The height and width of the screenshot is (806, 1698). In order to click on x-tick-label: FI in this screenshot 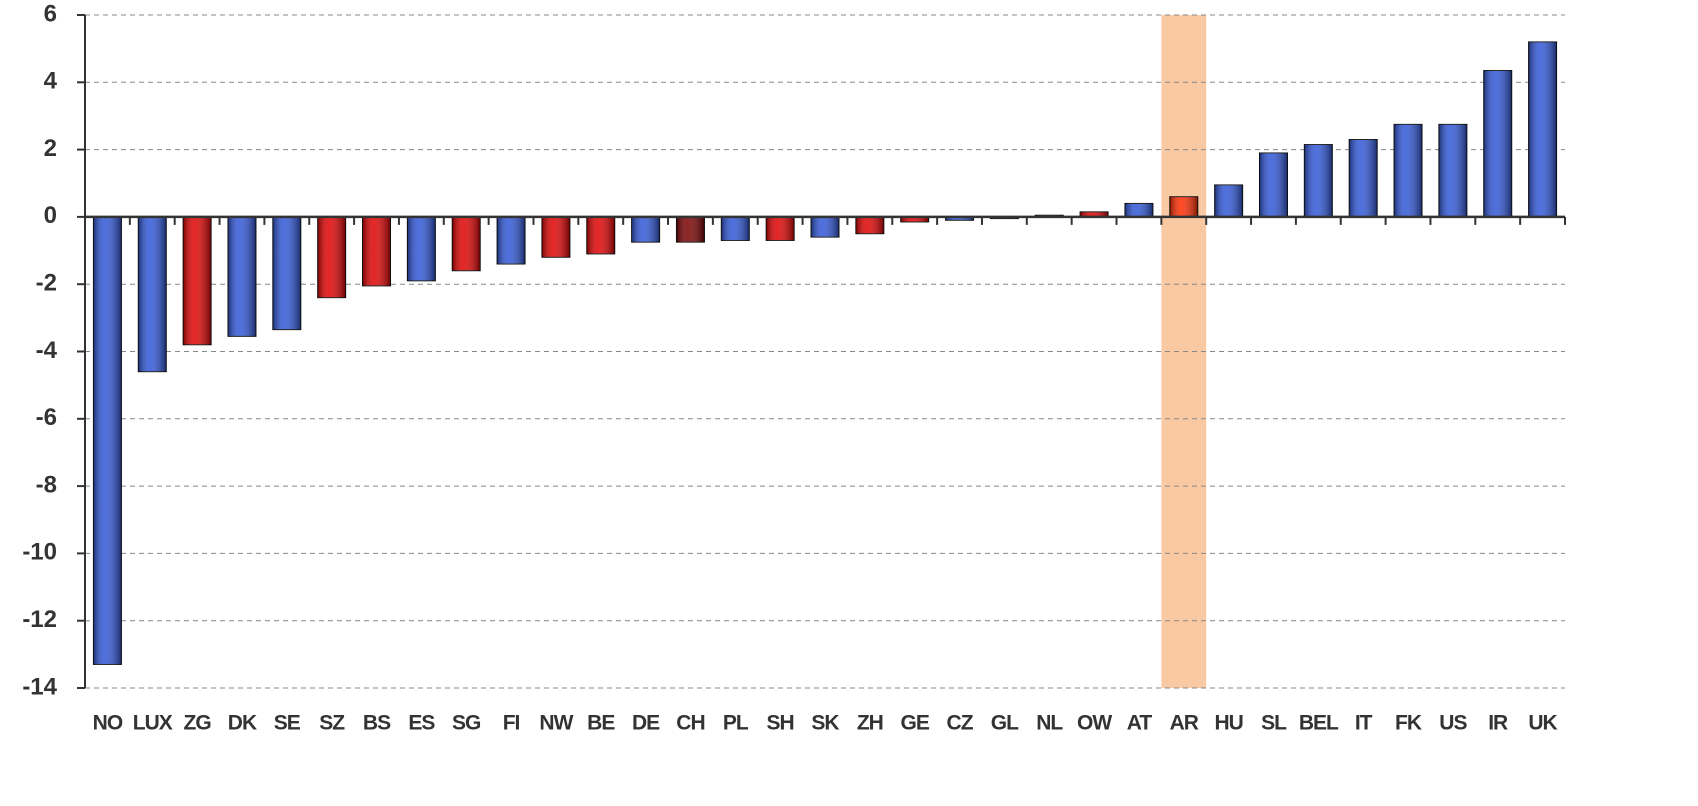, I will do `click(511, 723)`.